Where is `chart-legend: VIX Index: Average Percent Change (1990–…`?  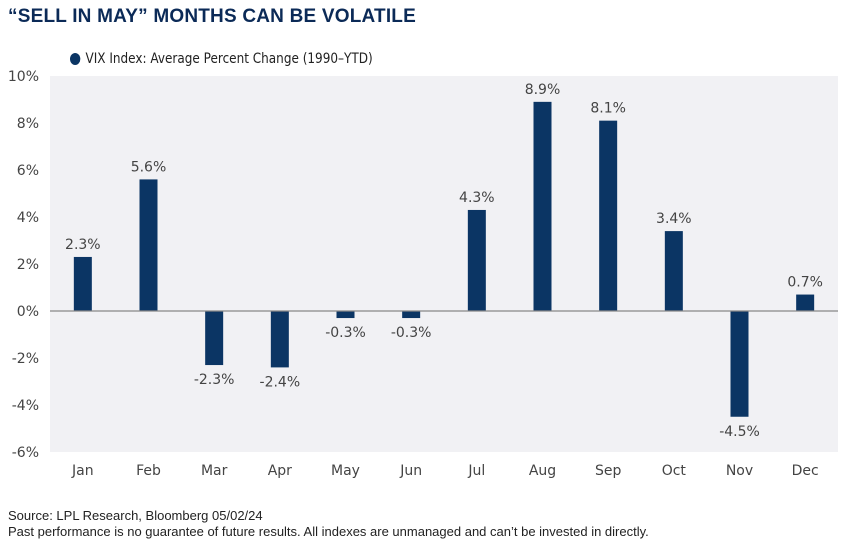
chart-legend: VIX Index: Average Percent Change (1990–… is located at coordinates (221, 59).